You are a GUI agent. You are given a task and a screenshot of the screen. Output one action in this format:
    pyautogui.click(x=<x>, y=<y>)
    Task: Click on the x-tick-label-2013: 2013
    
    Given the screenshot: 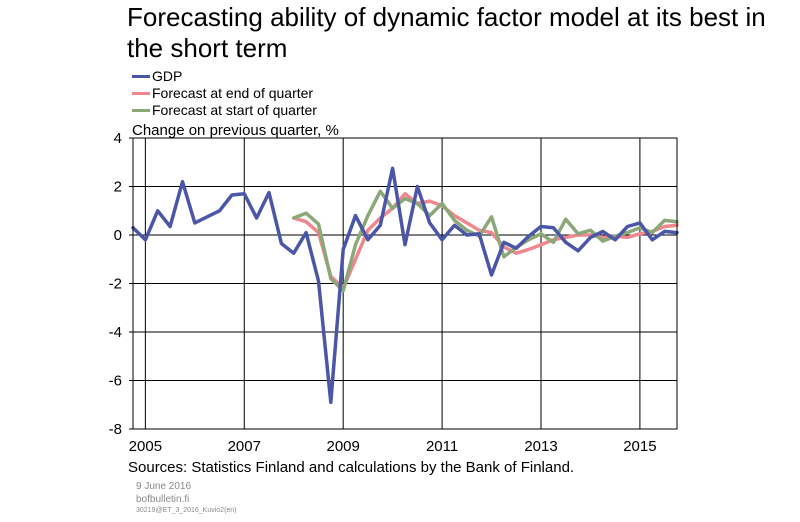 What is the action you would take?
    pyautogui.click(x=540, y=446)
    